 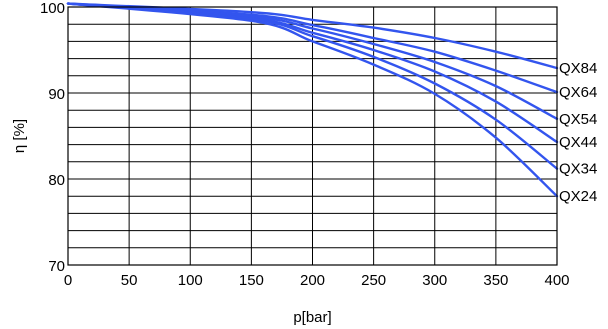 I want to click on series-label-qx34: QX34, so click(x=578, y=169).